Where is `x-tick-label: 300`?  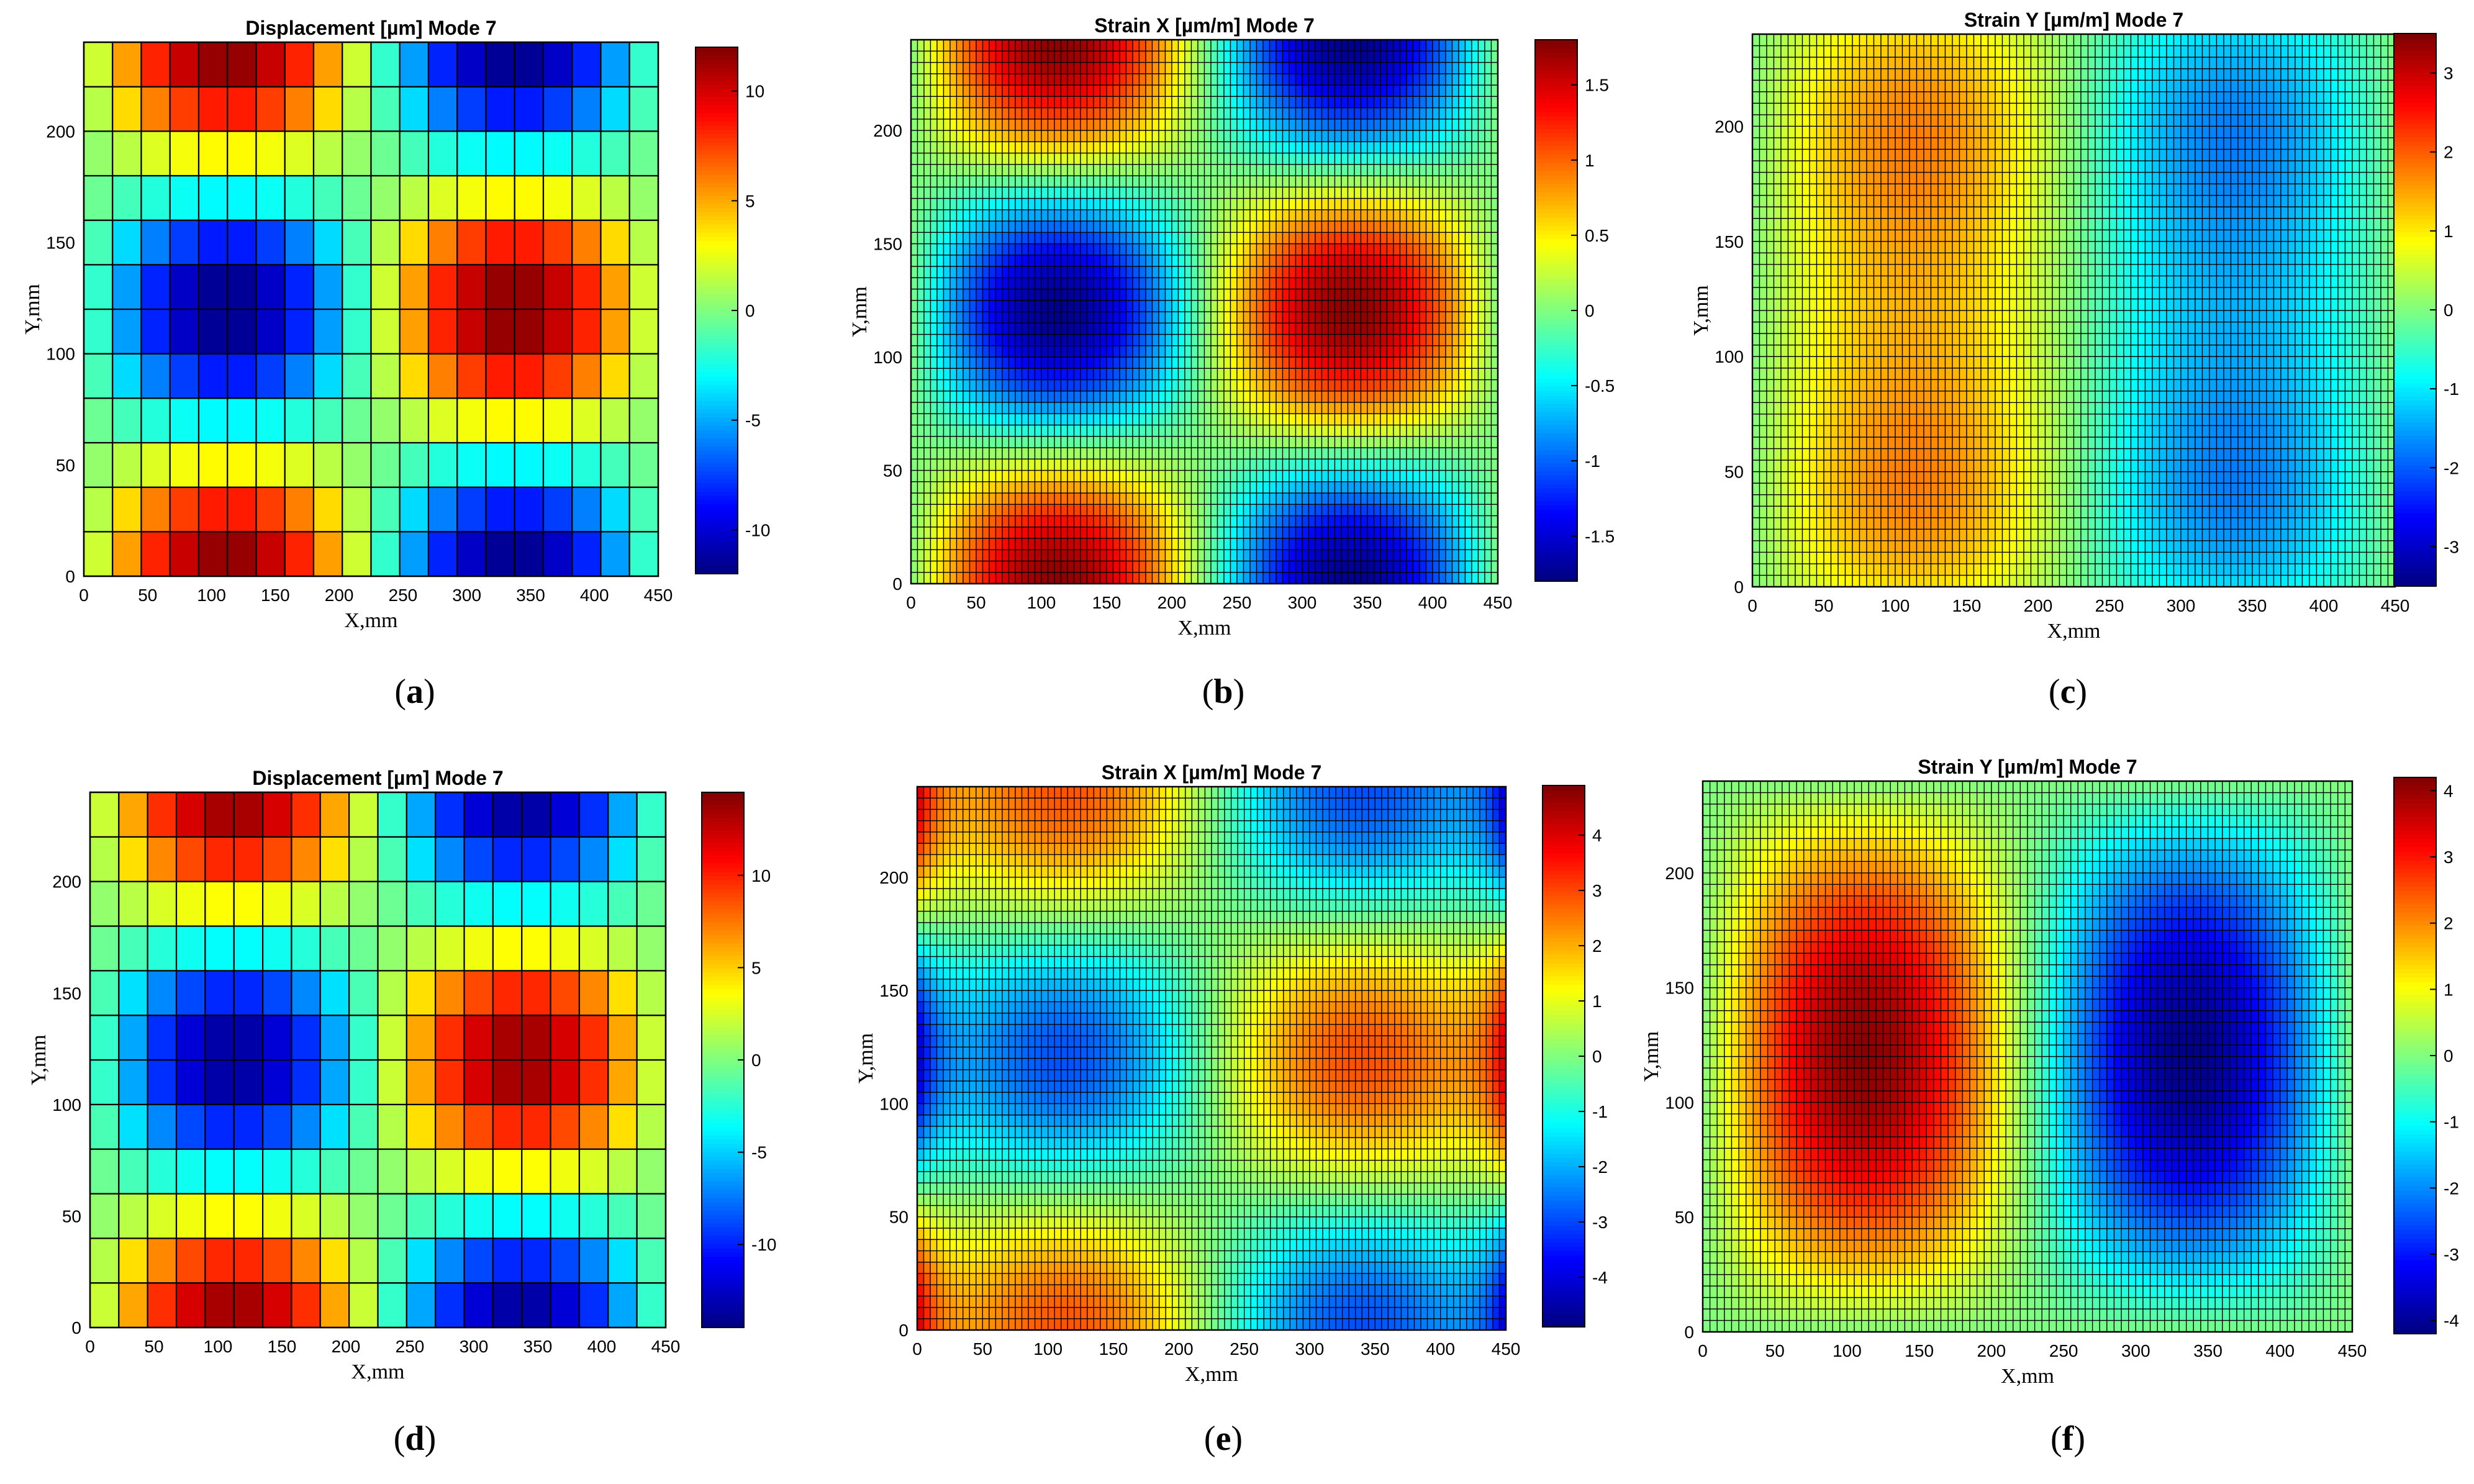 x-tick-label: 300 is located at coordinates (466, 595).